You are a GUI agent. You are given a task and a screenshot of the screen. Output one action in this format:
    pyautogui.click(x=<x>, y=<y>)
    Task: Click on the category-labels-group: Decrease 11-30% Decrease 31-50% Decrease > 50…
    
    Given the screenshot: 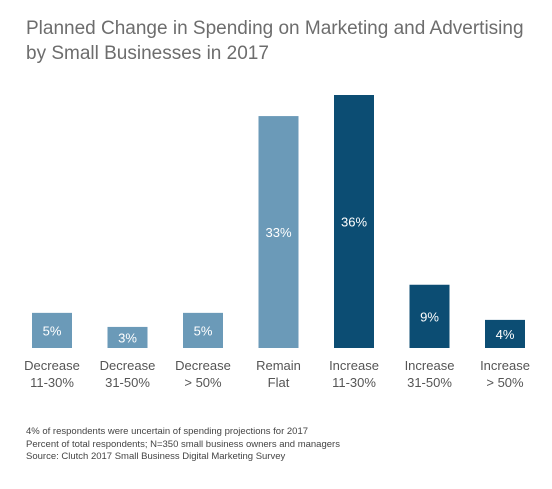 What is the action you would take?
    pyautogui.click(x=277, y=374)
    